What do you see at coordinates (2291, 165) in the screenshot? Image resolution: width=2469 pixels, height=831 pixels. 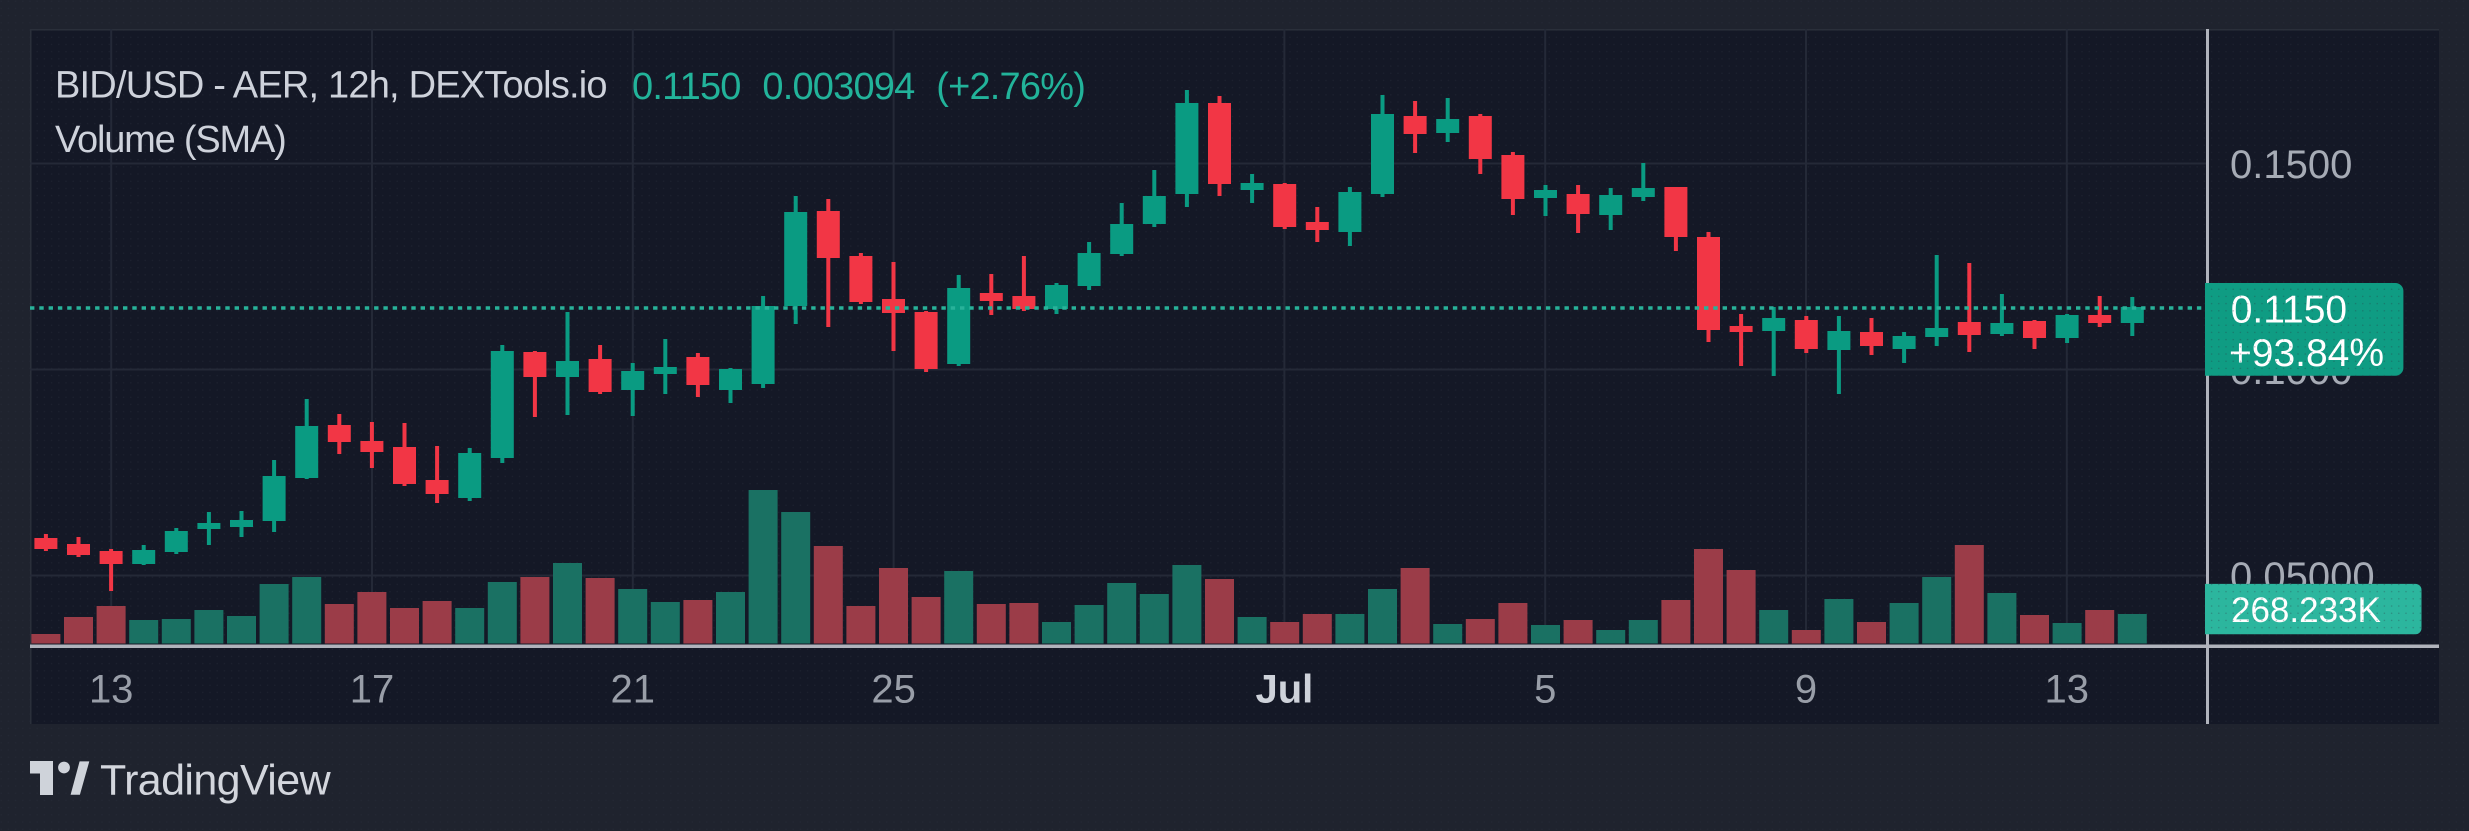 I see `svg-text: 0.1500` at bounding box center [2291, 165].